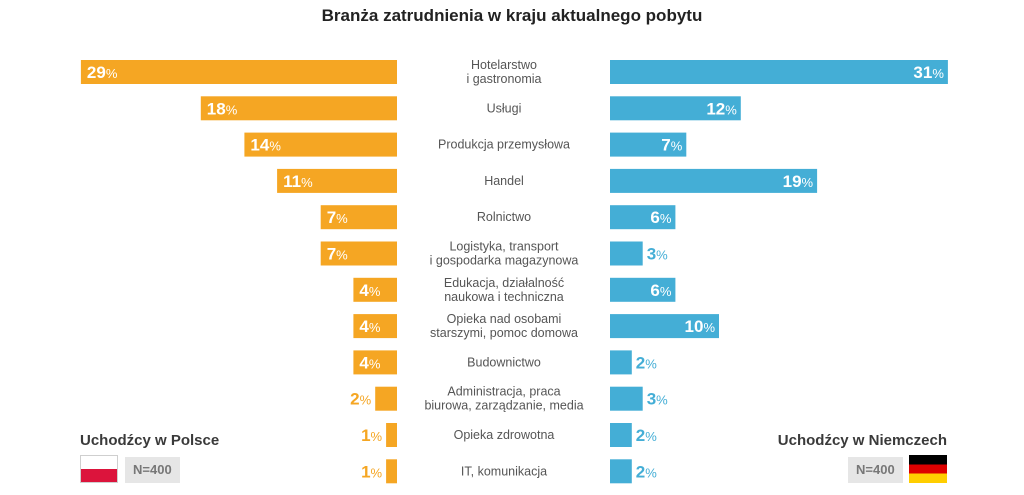 Image resolution: width=1024 pixels, height=495 pixels. What do you see at coordinates (504, 471) in the screenshot?
I see `category-label-11: IT, komunikacja` at bounding box center [504, 471].